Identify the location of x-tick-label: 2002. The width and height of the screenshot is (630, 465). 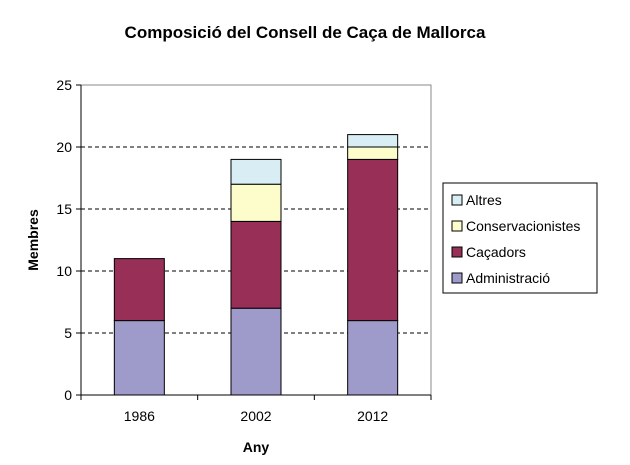
(255, 416).